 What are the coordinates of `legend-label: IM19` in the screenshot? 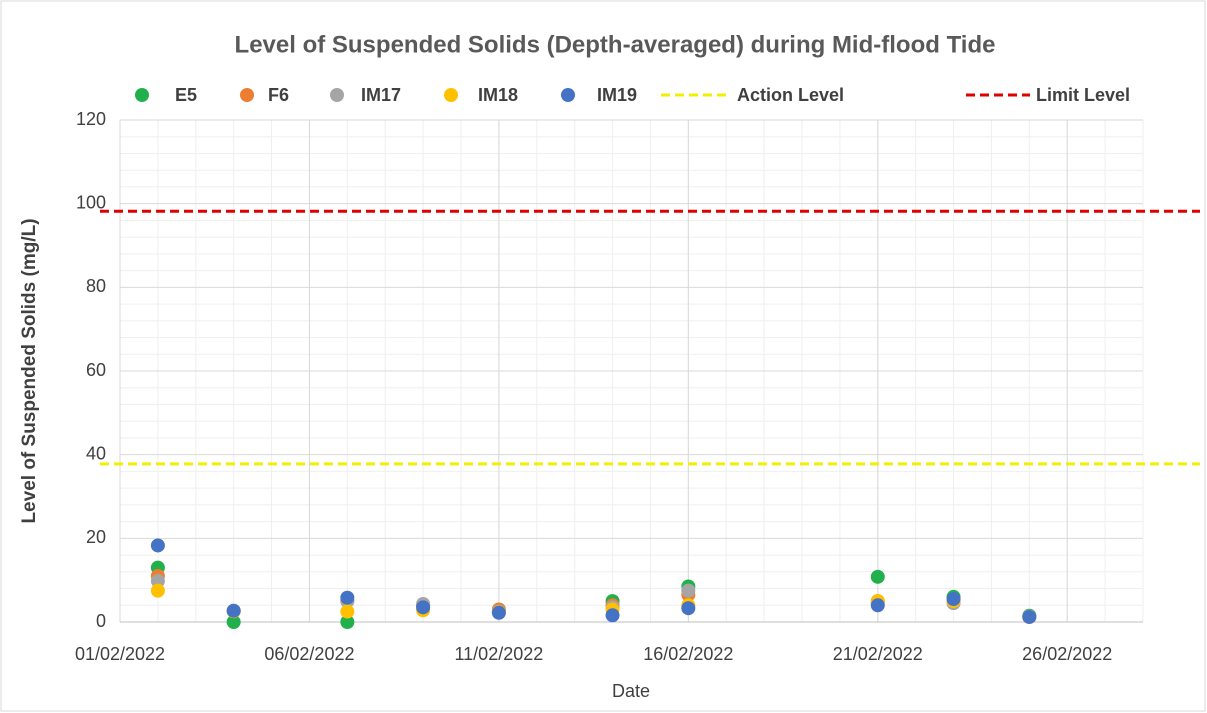 It's located at (617, 95).